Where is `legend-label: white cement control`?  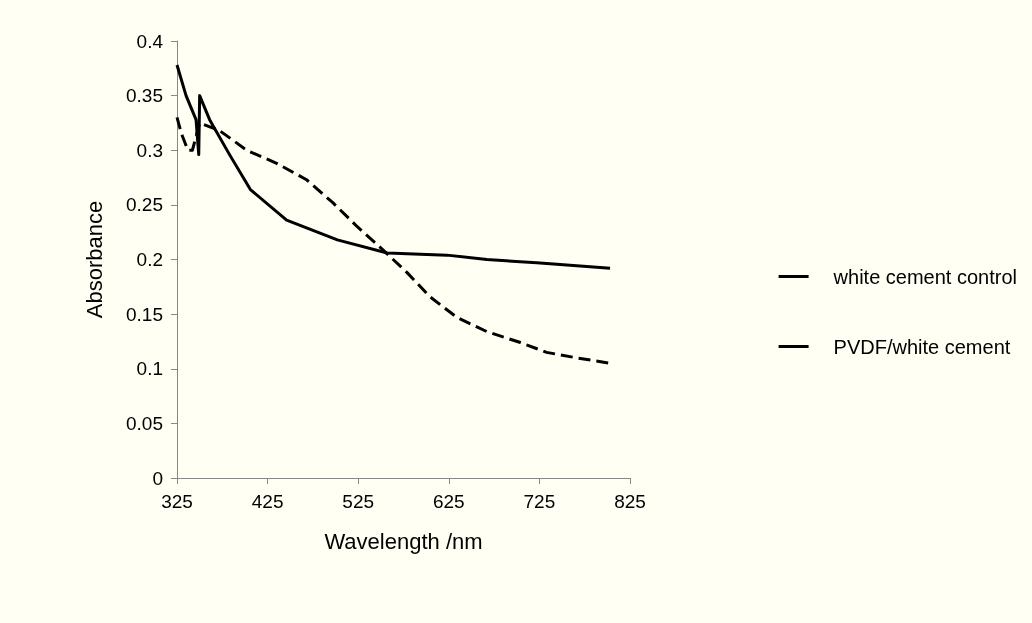 legend-label: white cement control is located at coordinates (924, 276).